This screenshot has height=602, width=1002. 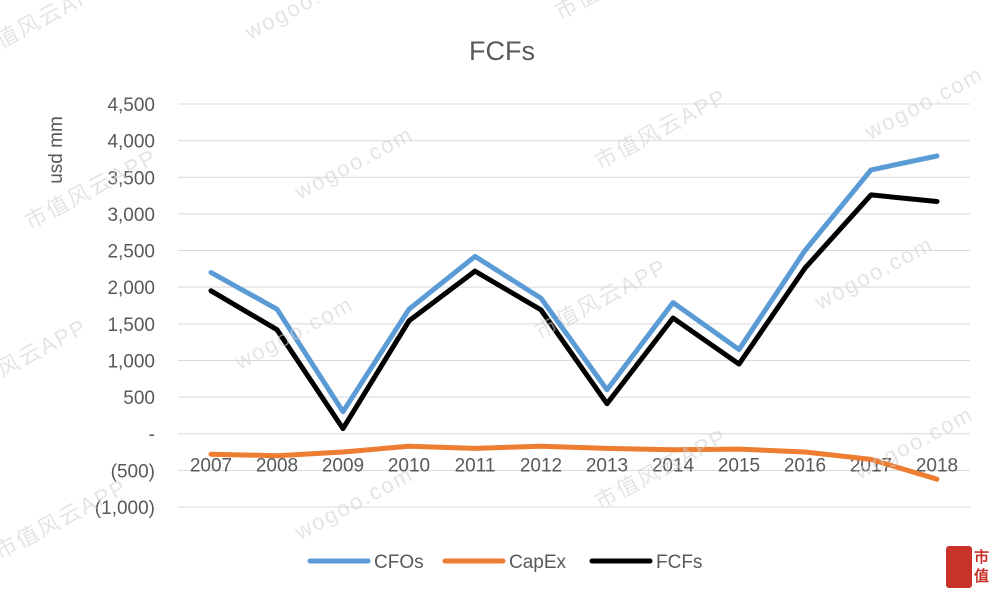 I want to click on y-tick-label: 3,500, so click(x=131, y=178).